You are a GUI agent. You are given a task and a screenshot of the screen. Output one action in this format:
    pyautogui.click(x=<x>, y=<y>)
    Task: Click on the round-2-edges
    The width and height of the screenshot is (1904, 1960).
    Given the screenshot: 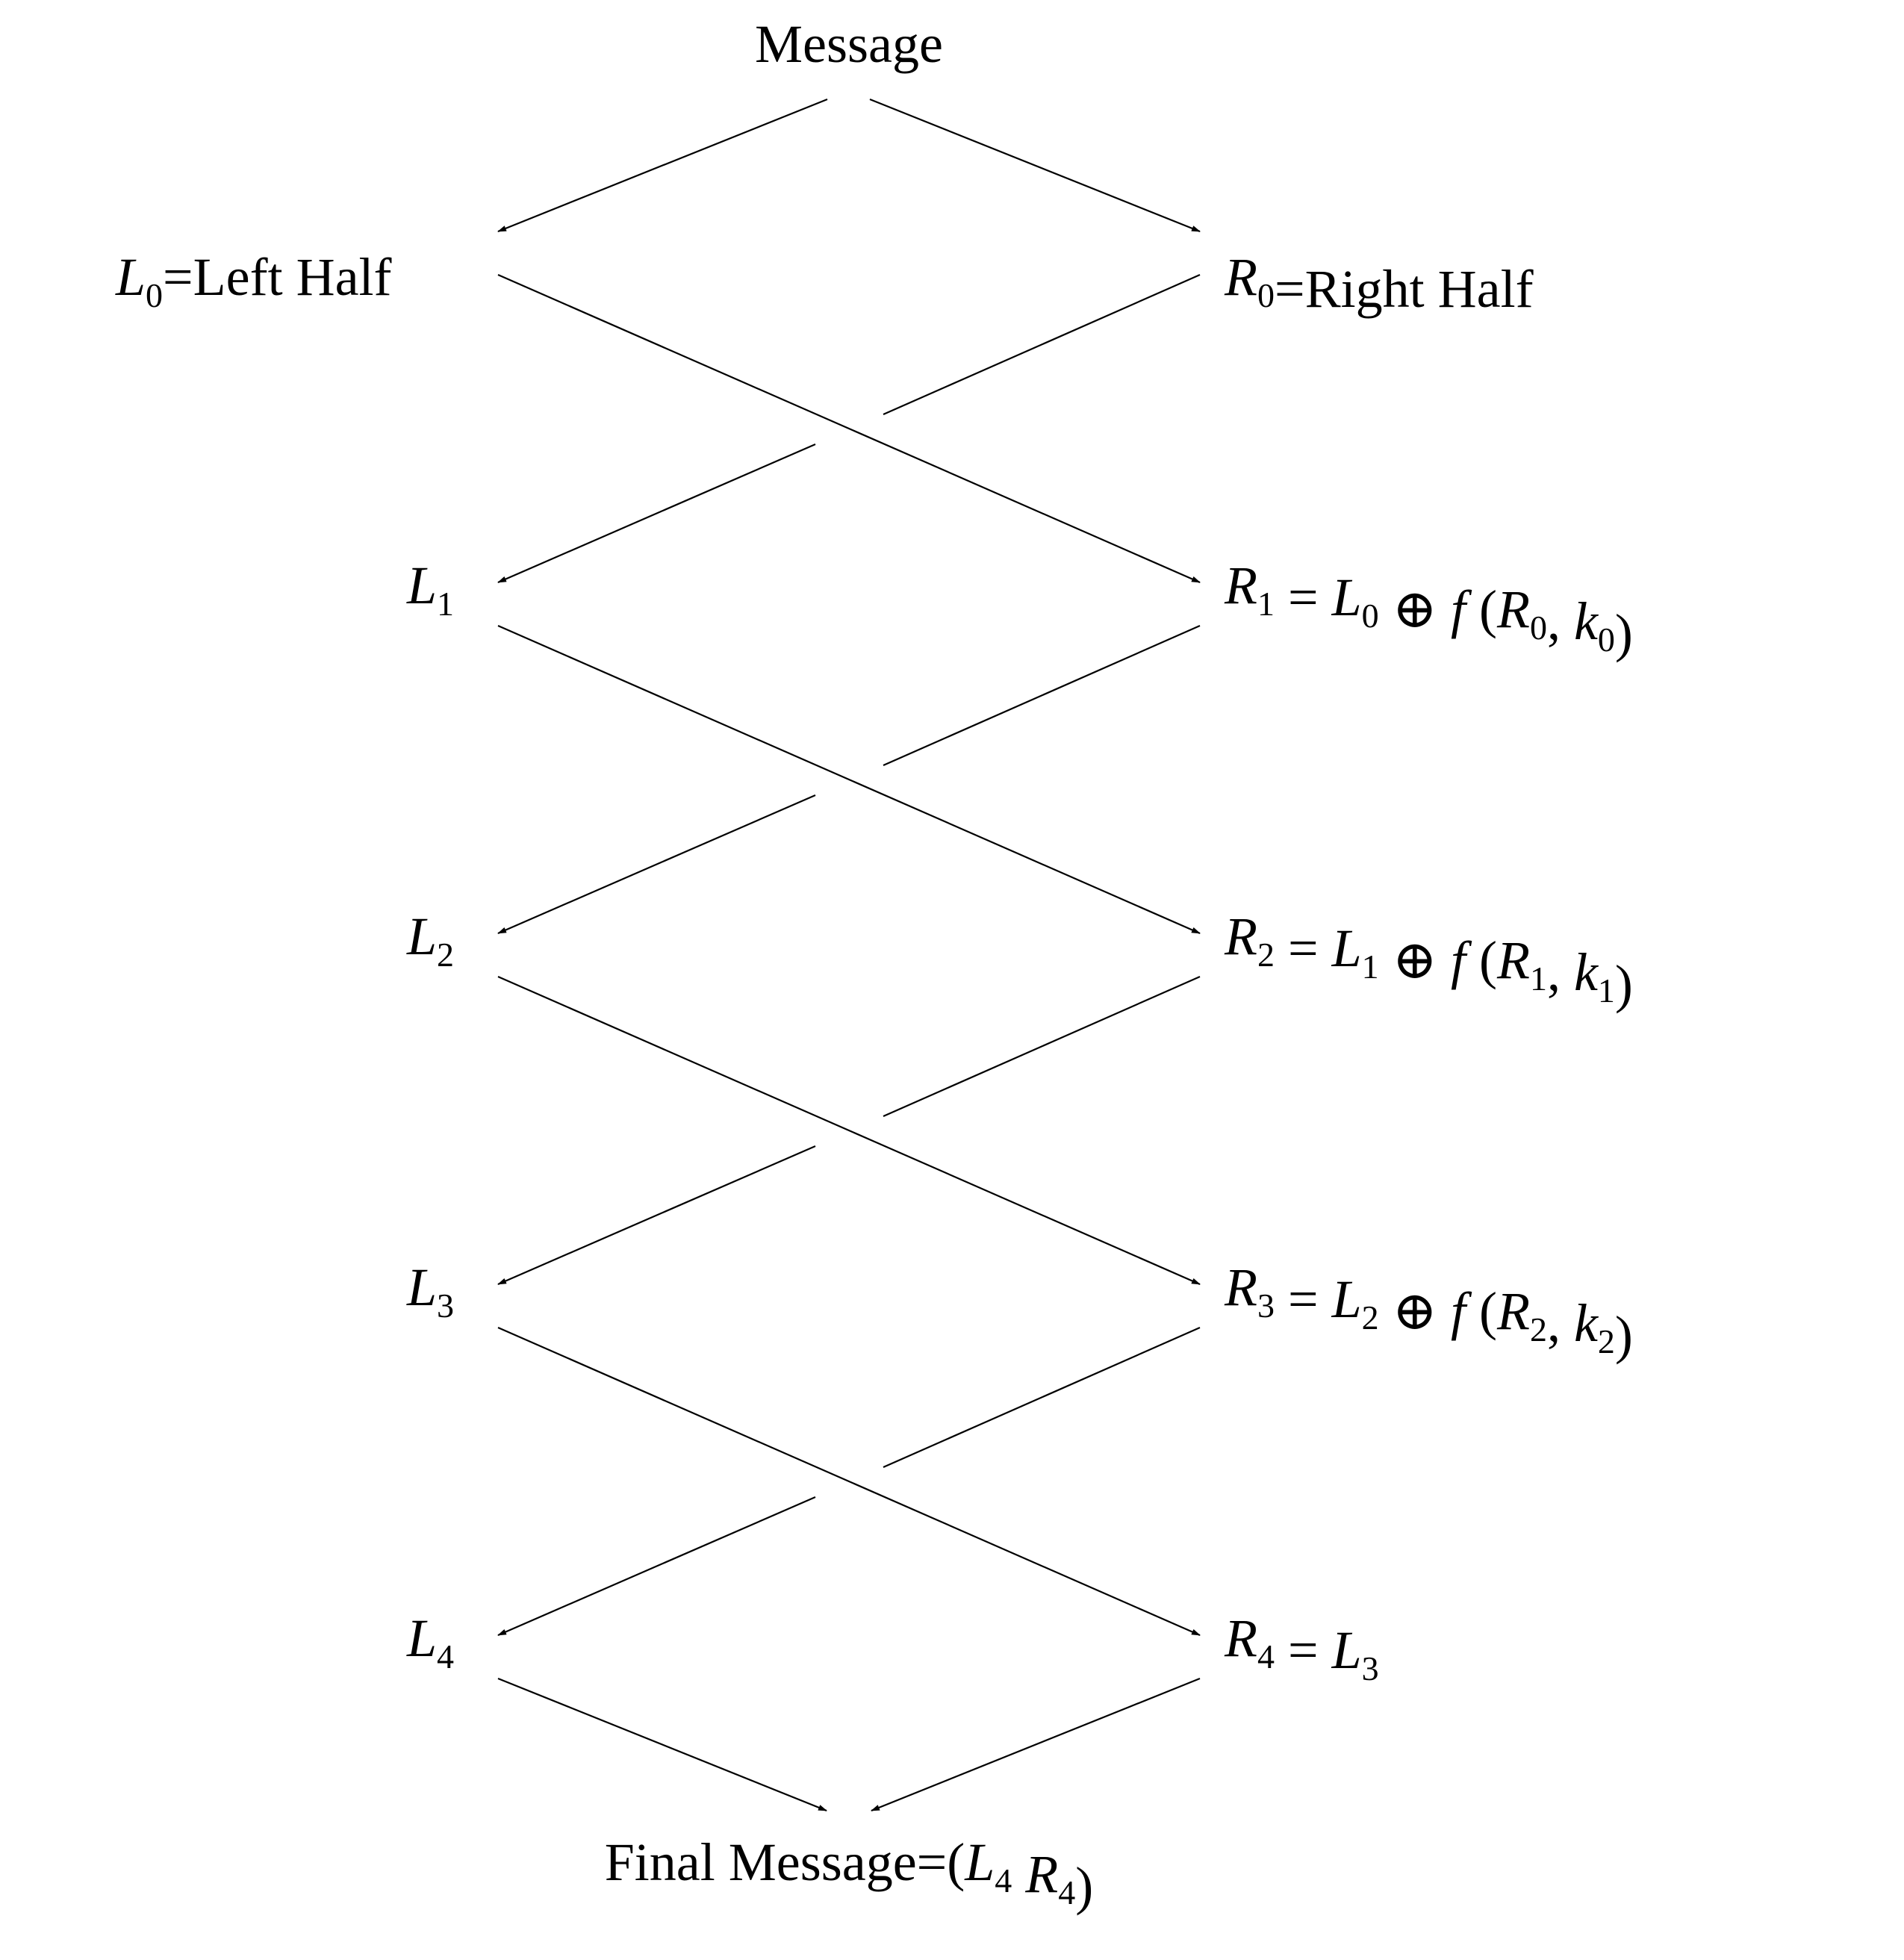 What is the action you would take?
    pyautogui.click(x=849, y=779)
    